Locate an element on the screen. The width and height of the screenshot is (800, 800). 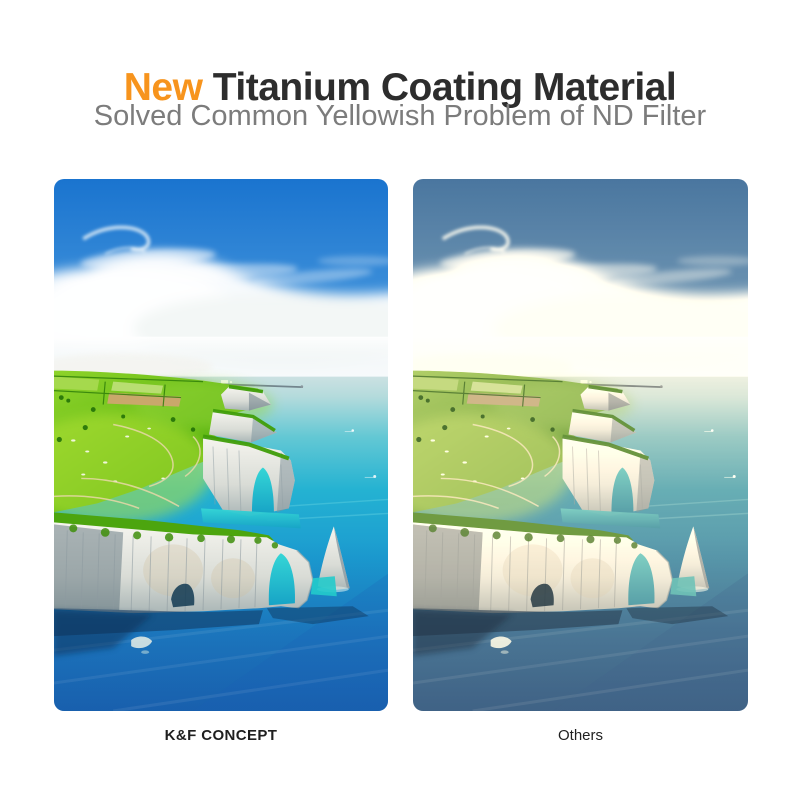
kf-label: K&F CONCEPT is located at coordinates (221, 735).